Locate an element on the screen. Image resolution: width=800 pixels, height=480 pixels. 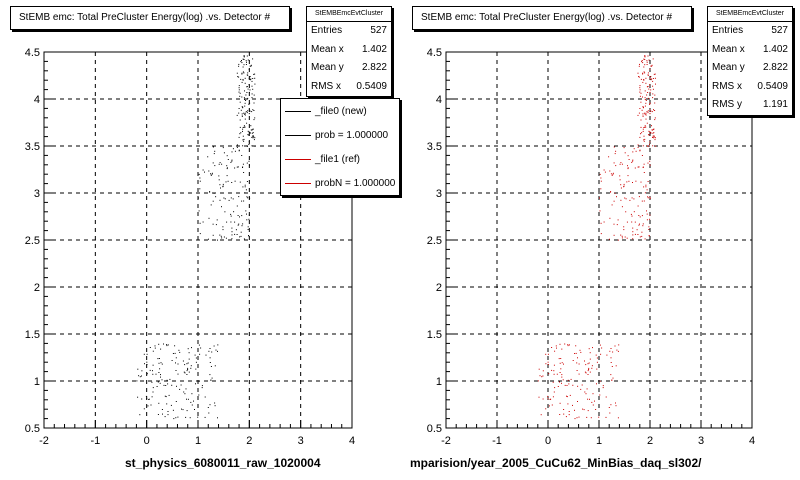
stats-value: 1.191 is located at coordinates (775, 104).